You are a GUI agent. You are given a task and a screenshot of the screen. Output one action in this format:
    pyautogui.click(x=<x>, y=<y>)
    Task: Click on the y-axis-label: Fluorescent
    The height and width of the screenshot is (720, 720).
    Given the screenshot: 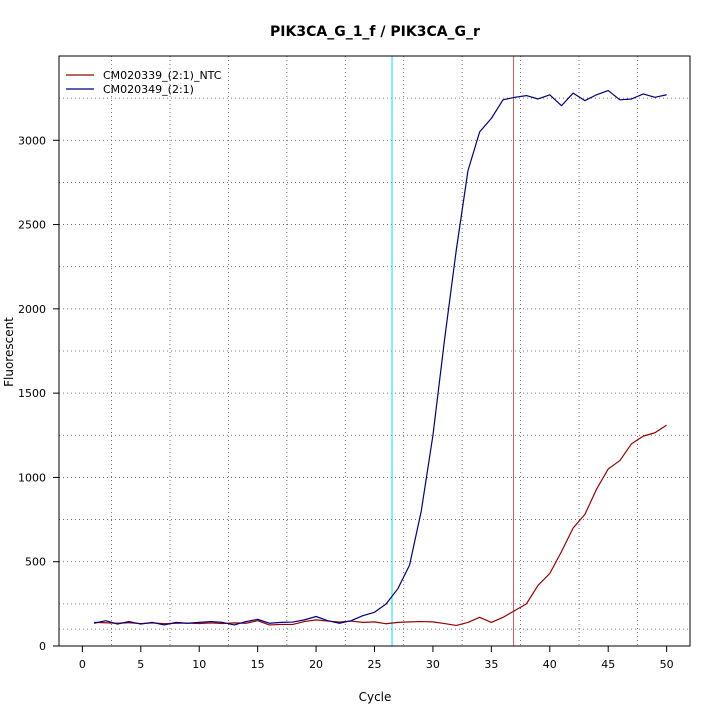 What is the action you would take?
    pyautogui.click(x=9, y=352)
    